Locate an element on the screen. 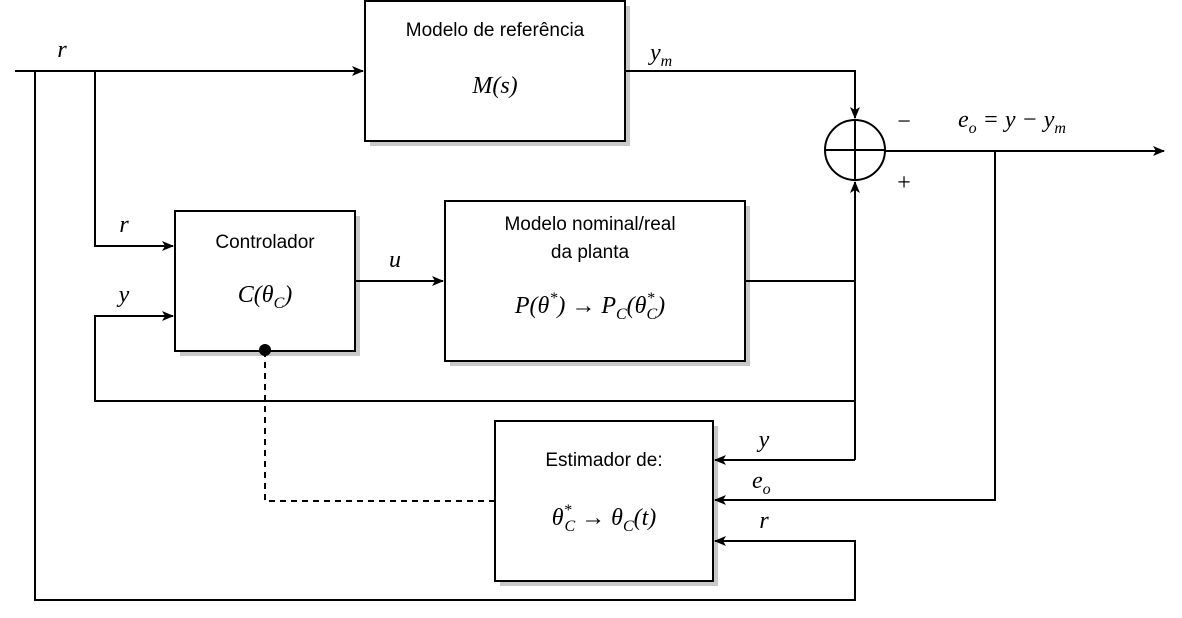 The width and height of the screenshot is (1182, 618). plant-tf: P(θ*) → PC(θ* C) is located at coordinates (589, 306).